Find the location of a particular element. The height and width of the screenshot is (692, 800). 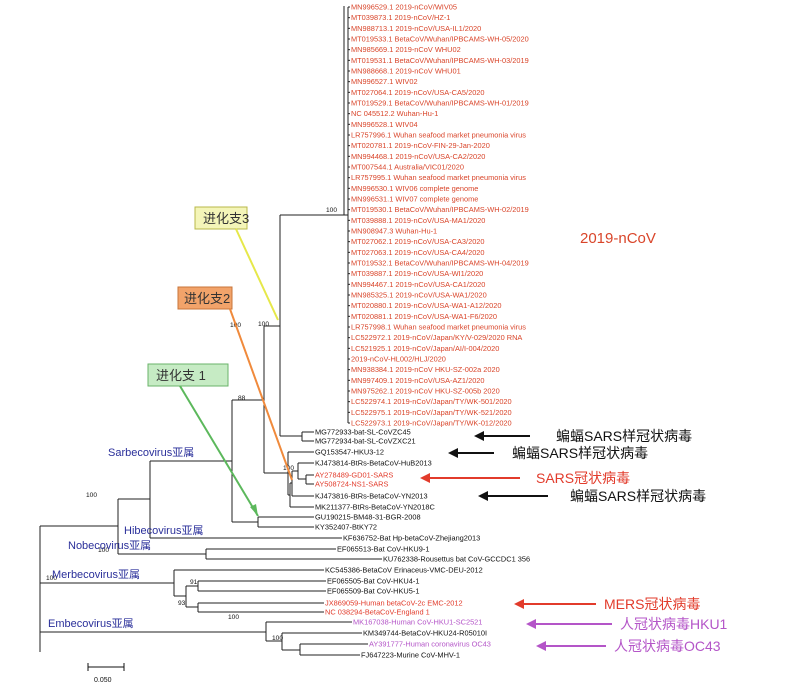

leaf-ns1: AY508724-NS1-SARS is located at coordinates (351, 484).